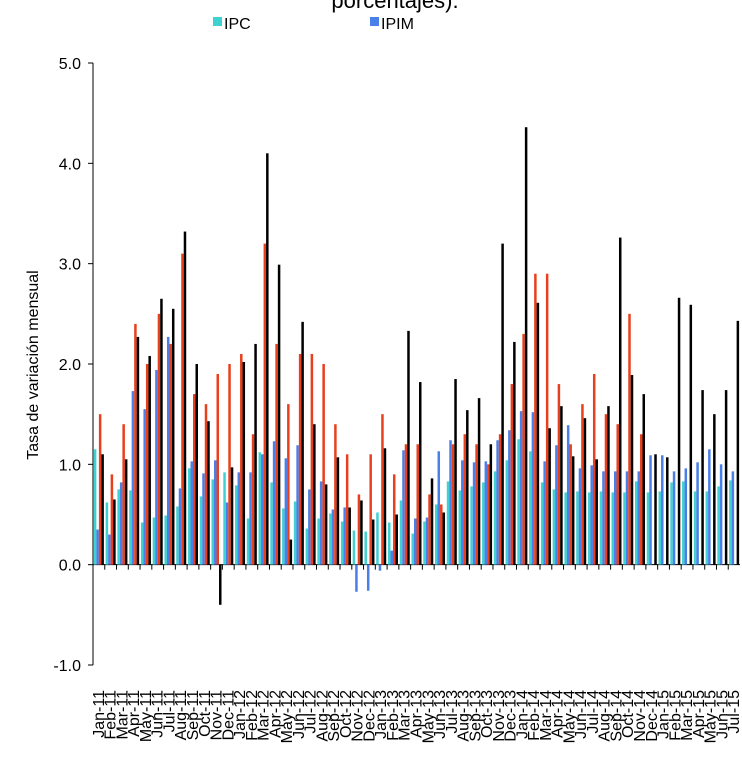  I want to click on x-tick-label: Mar-14, so click(546, 715).